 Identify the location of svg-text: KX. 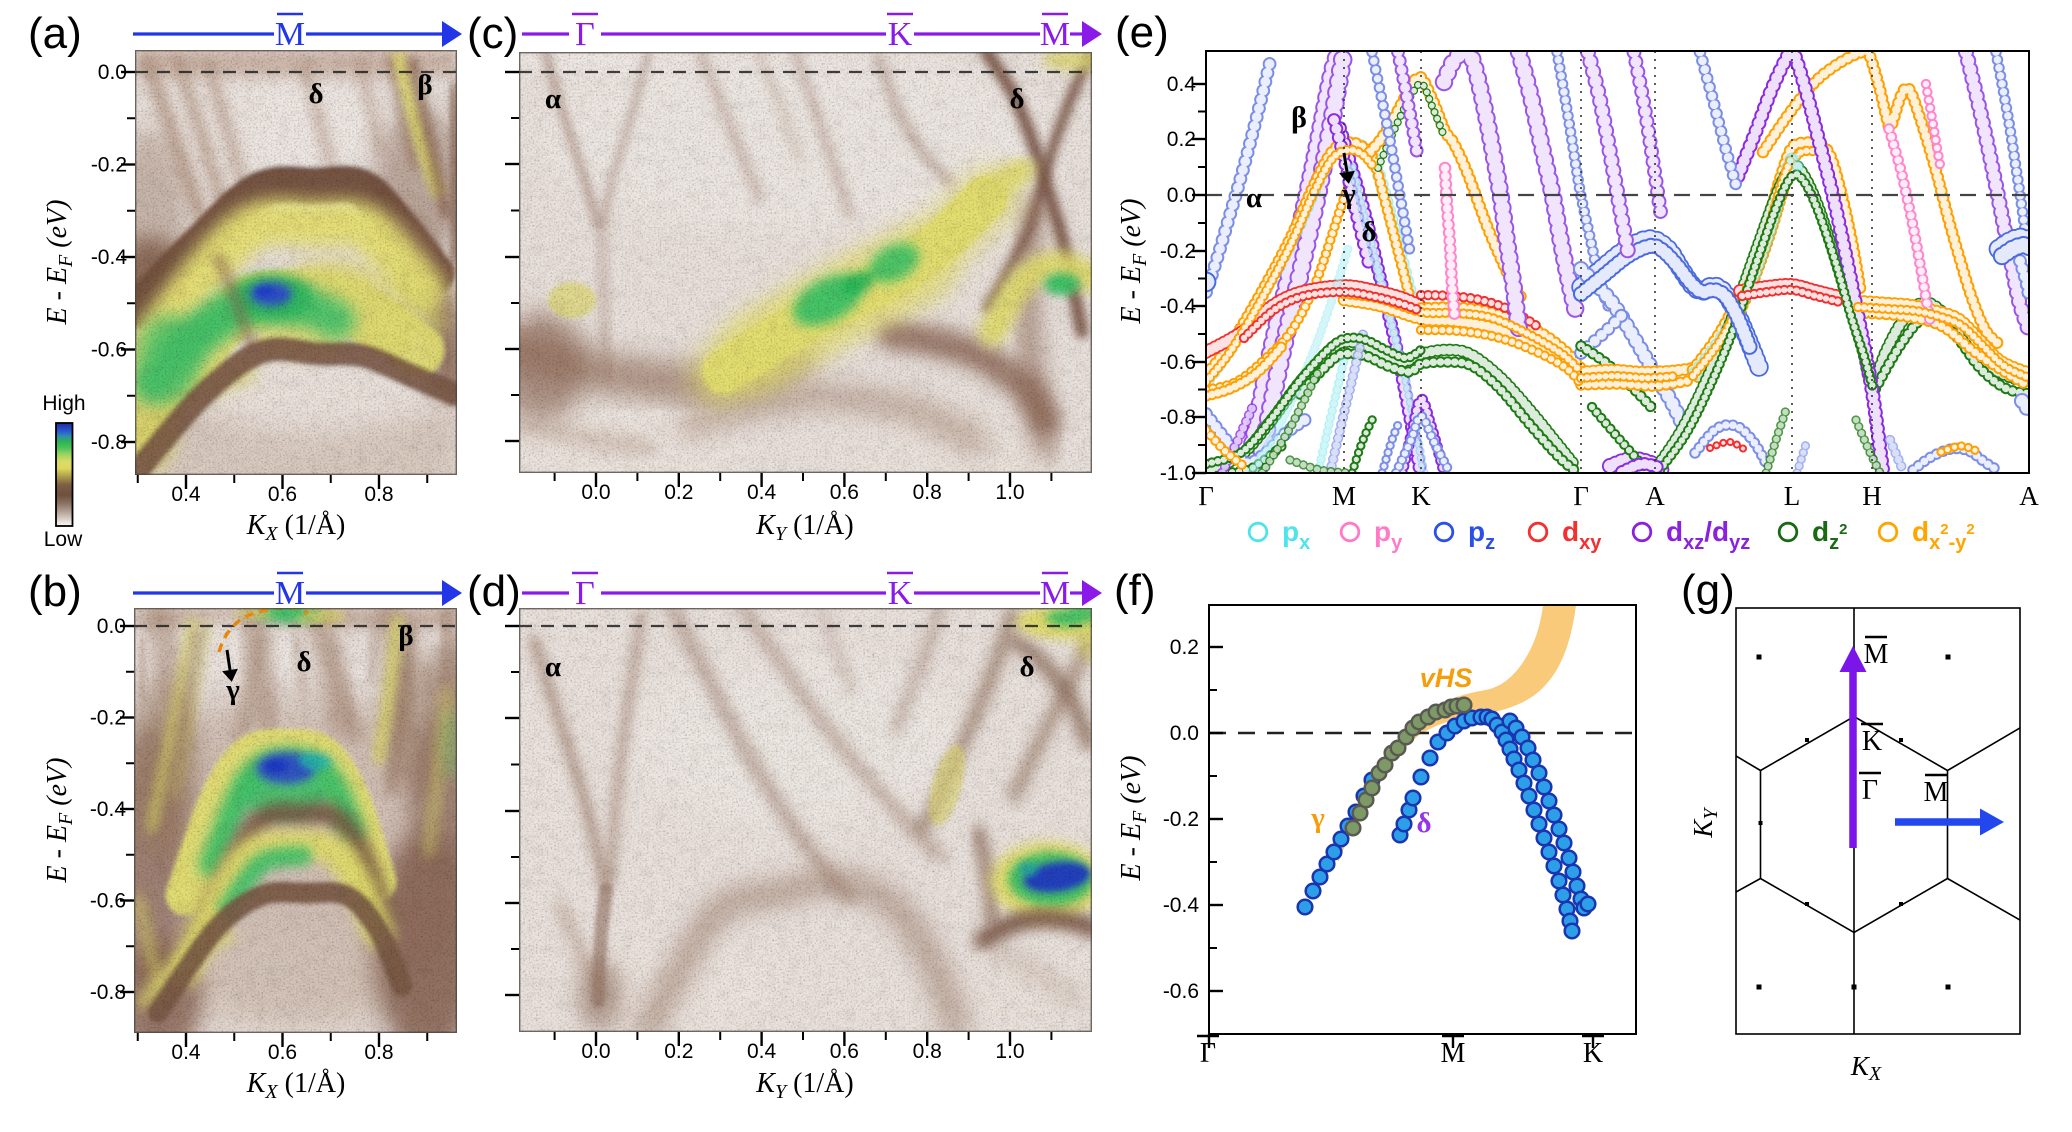
(1866, 1068).